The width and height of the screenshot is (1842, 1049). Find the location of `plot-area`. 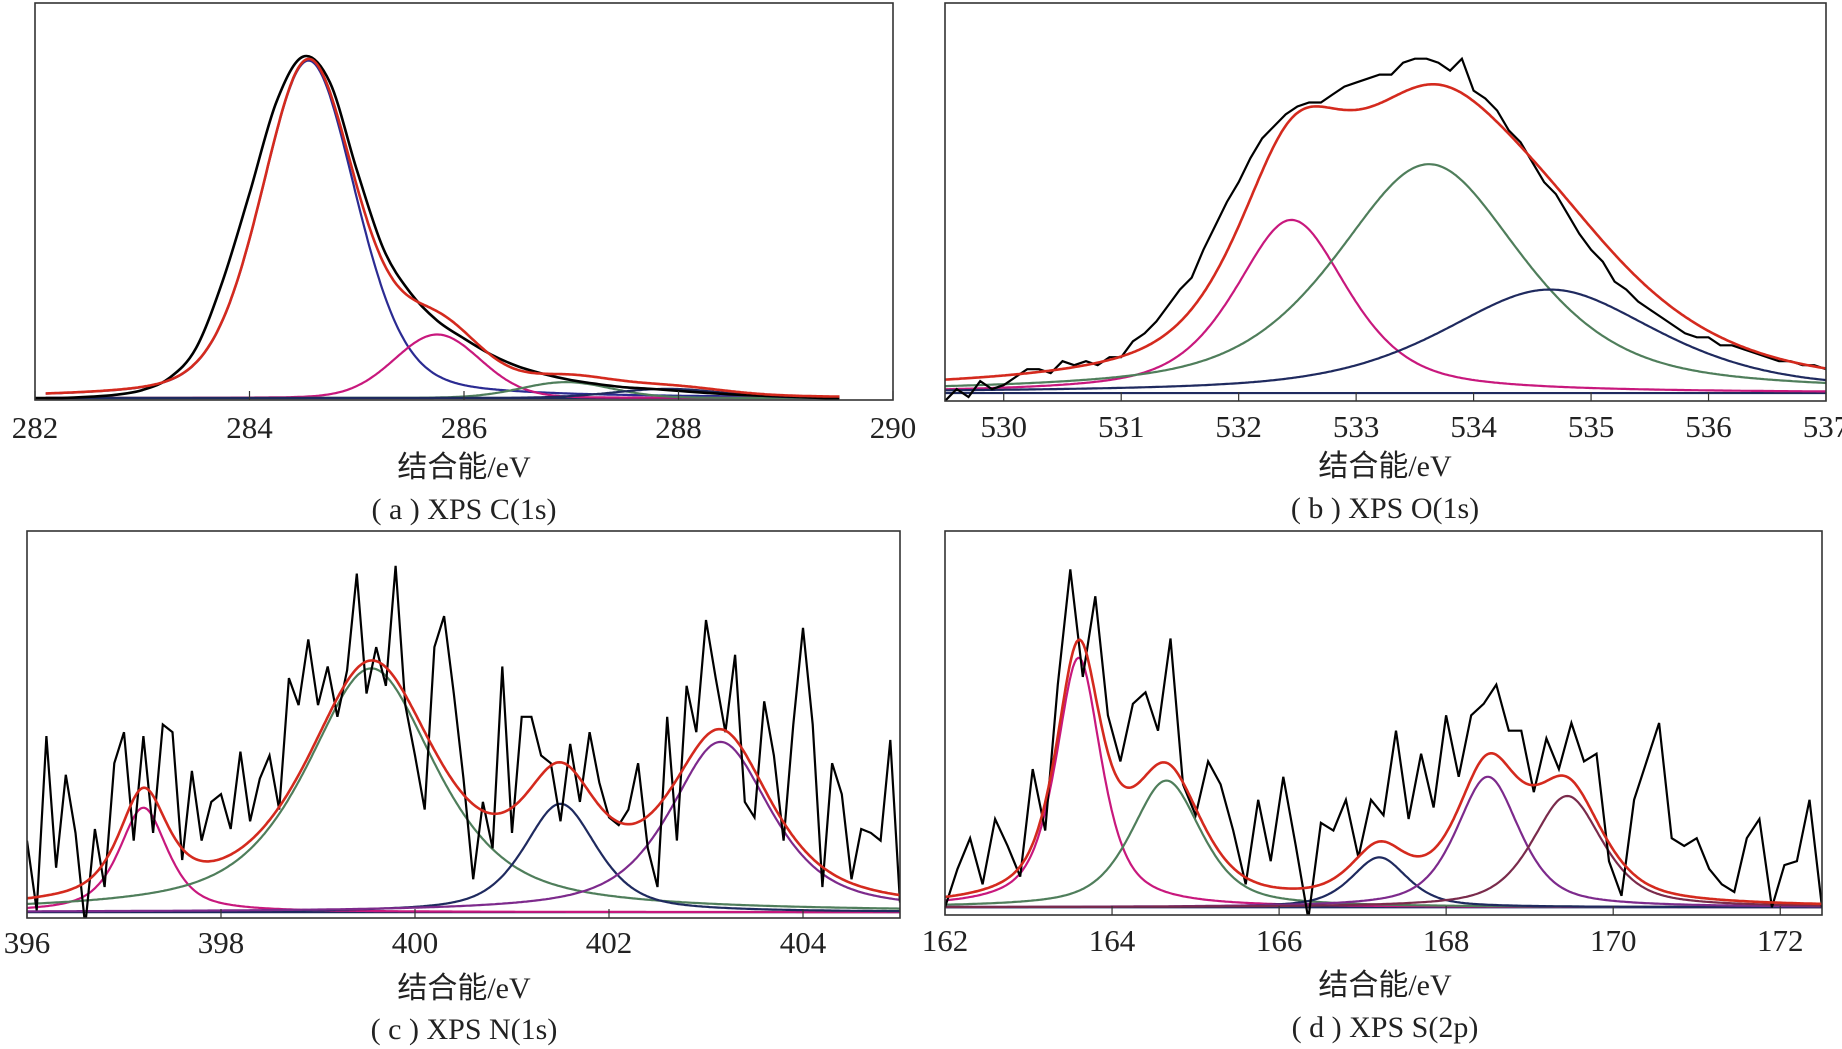

plot-area is located at coordinates (437, 227).